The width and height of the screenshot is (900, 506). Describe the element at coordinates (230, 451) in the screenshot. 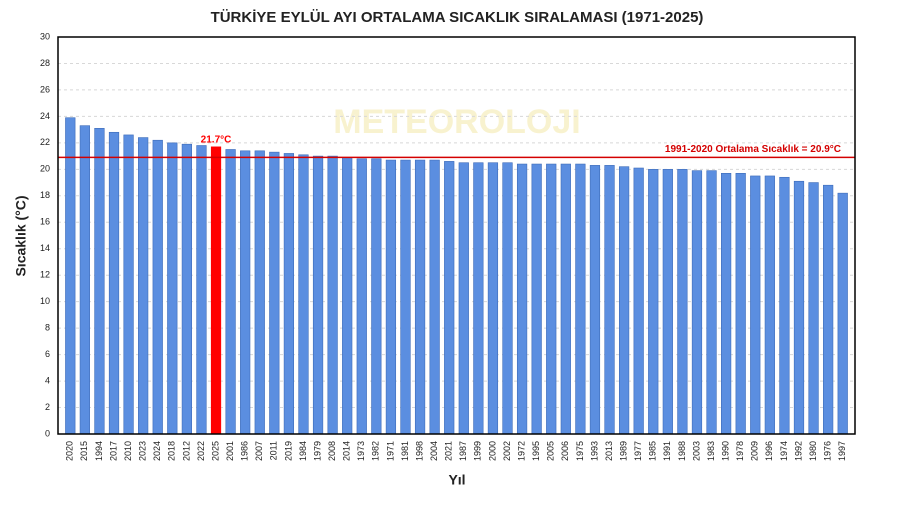

I see `x-tick-label: 2001` at that location.